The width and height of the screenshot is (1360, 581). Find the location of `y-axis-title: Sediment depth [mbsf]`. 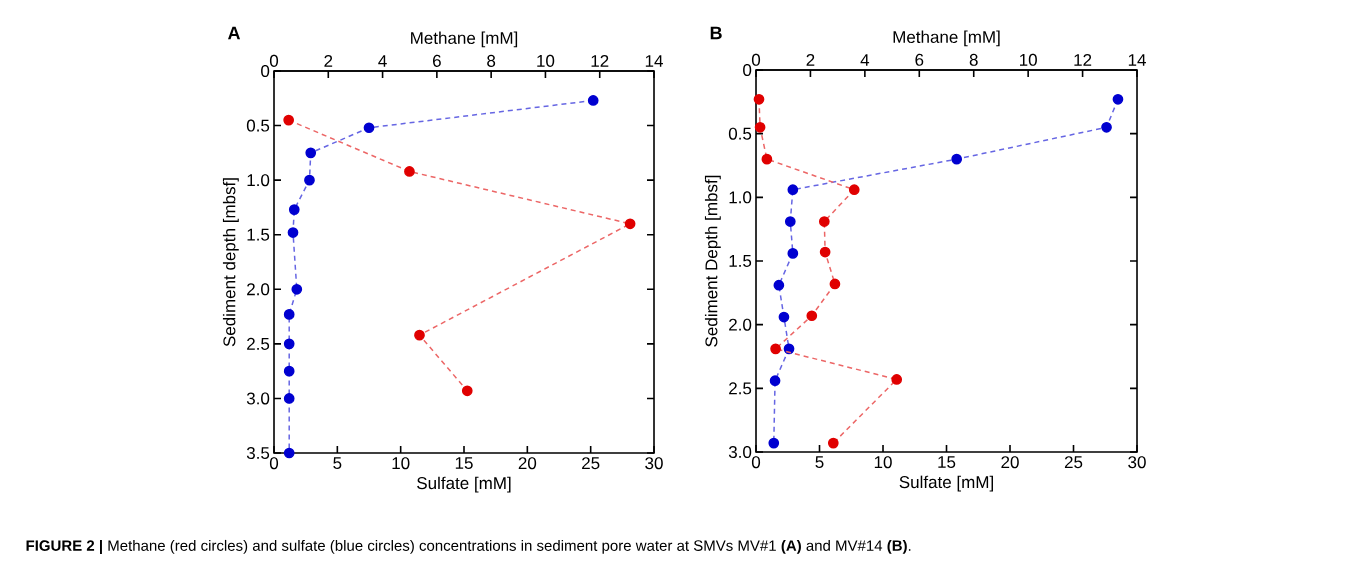

y-axis-title: Sediment depth [mbsf] is located at coordinates (230, 262).